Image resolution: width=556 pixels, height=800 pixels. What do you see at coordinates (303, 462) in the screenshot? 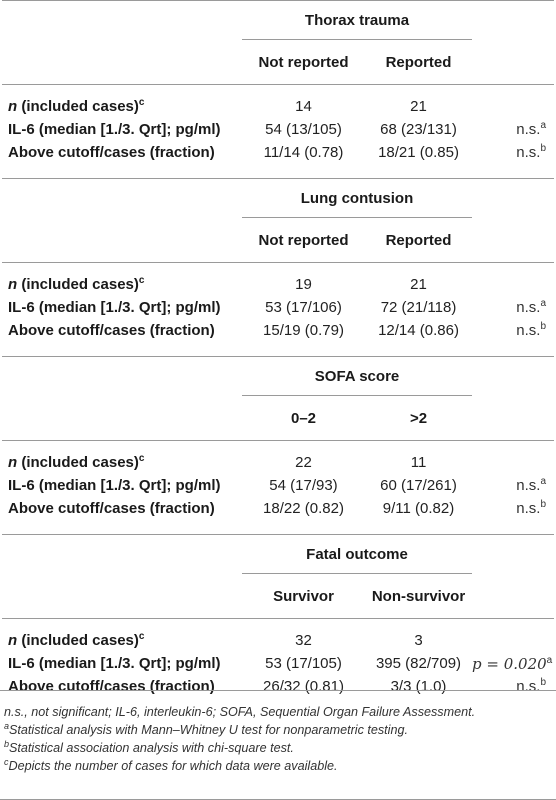
I see `cell-value: 22` at bounding box center [303, 462].